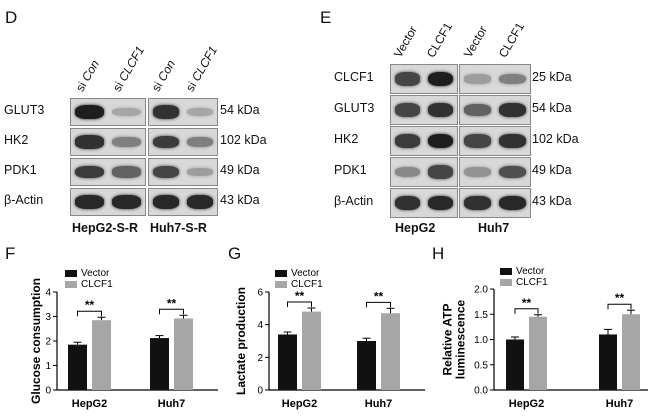  What do you see at coordinates (11, 17) in the screenshot?
I see `panel-d-label: D` at bounding box center [11, 17].